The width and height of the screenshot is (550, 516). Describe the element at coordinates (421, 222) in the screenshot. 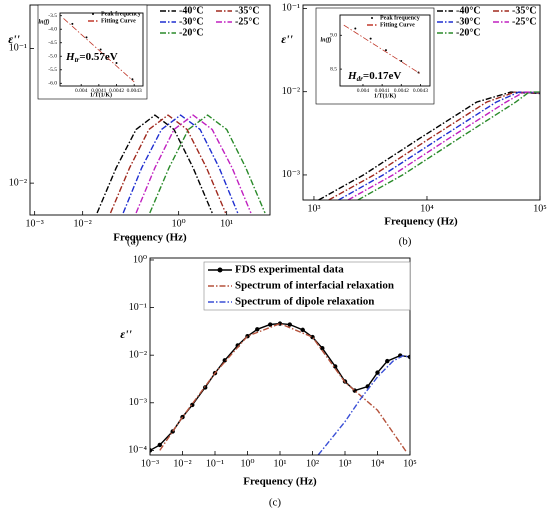

I see `x-axis-label: Frequency (Hz)` at that location.